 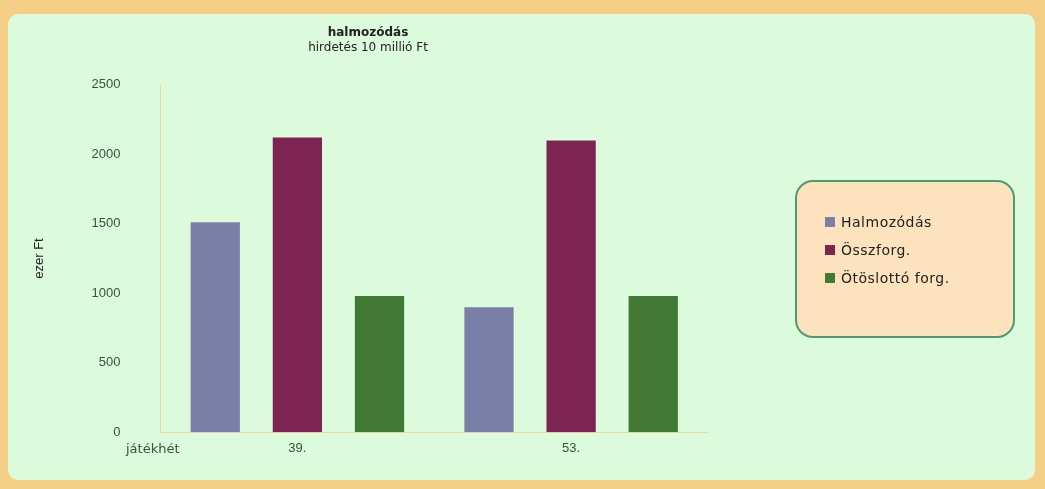 I want to click on y-tick-label: 1500, so click(x=106, y=223).